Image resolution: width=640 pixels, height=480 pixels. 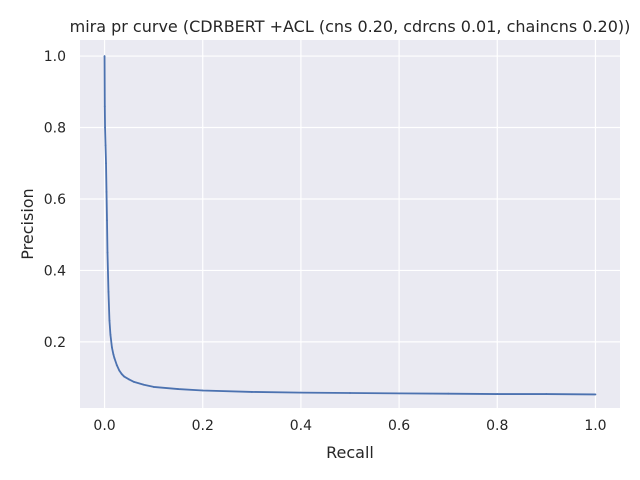 What do you see at coordinates (55, 129) in the screenshot?
I see `y-tick-label: 0.8` at bounding box center [55, 129].